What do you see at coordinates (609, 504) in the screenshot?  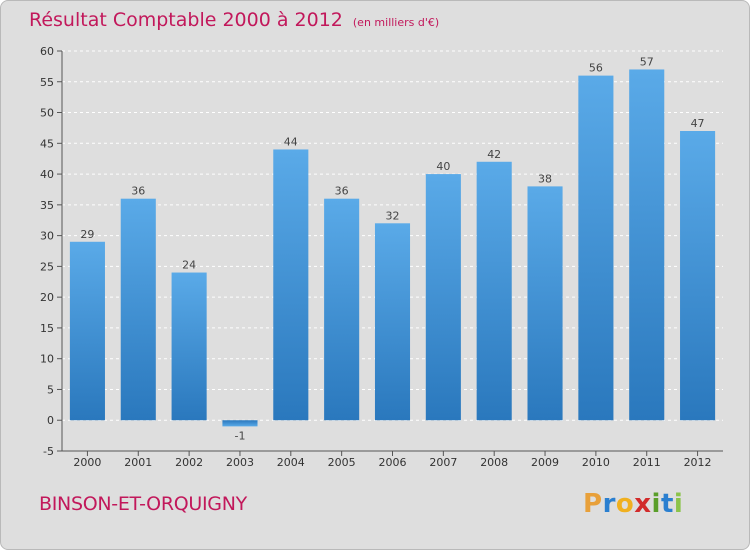 I see `logo-letter: r` at bounding box center [609, 504].